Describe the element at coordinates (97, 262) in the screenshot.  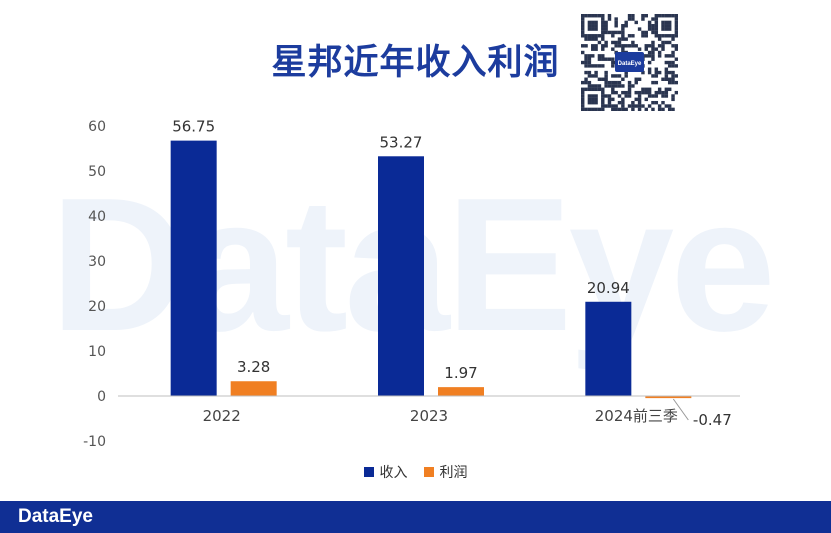
I see `y-tick-label: 30` at that location.